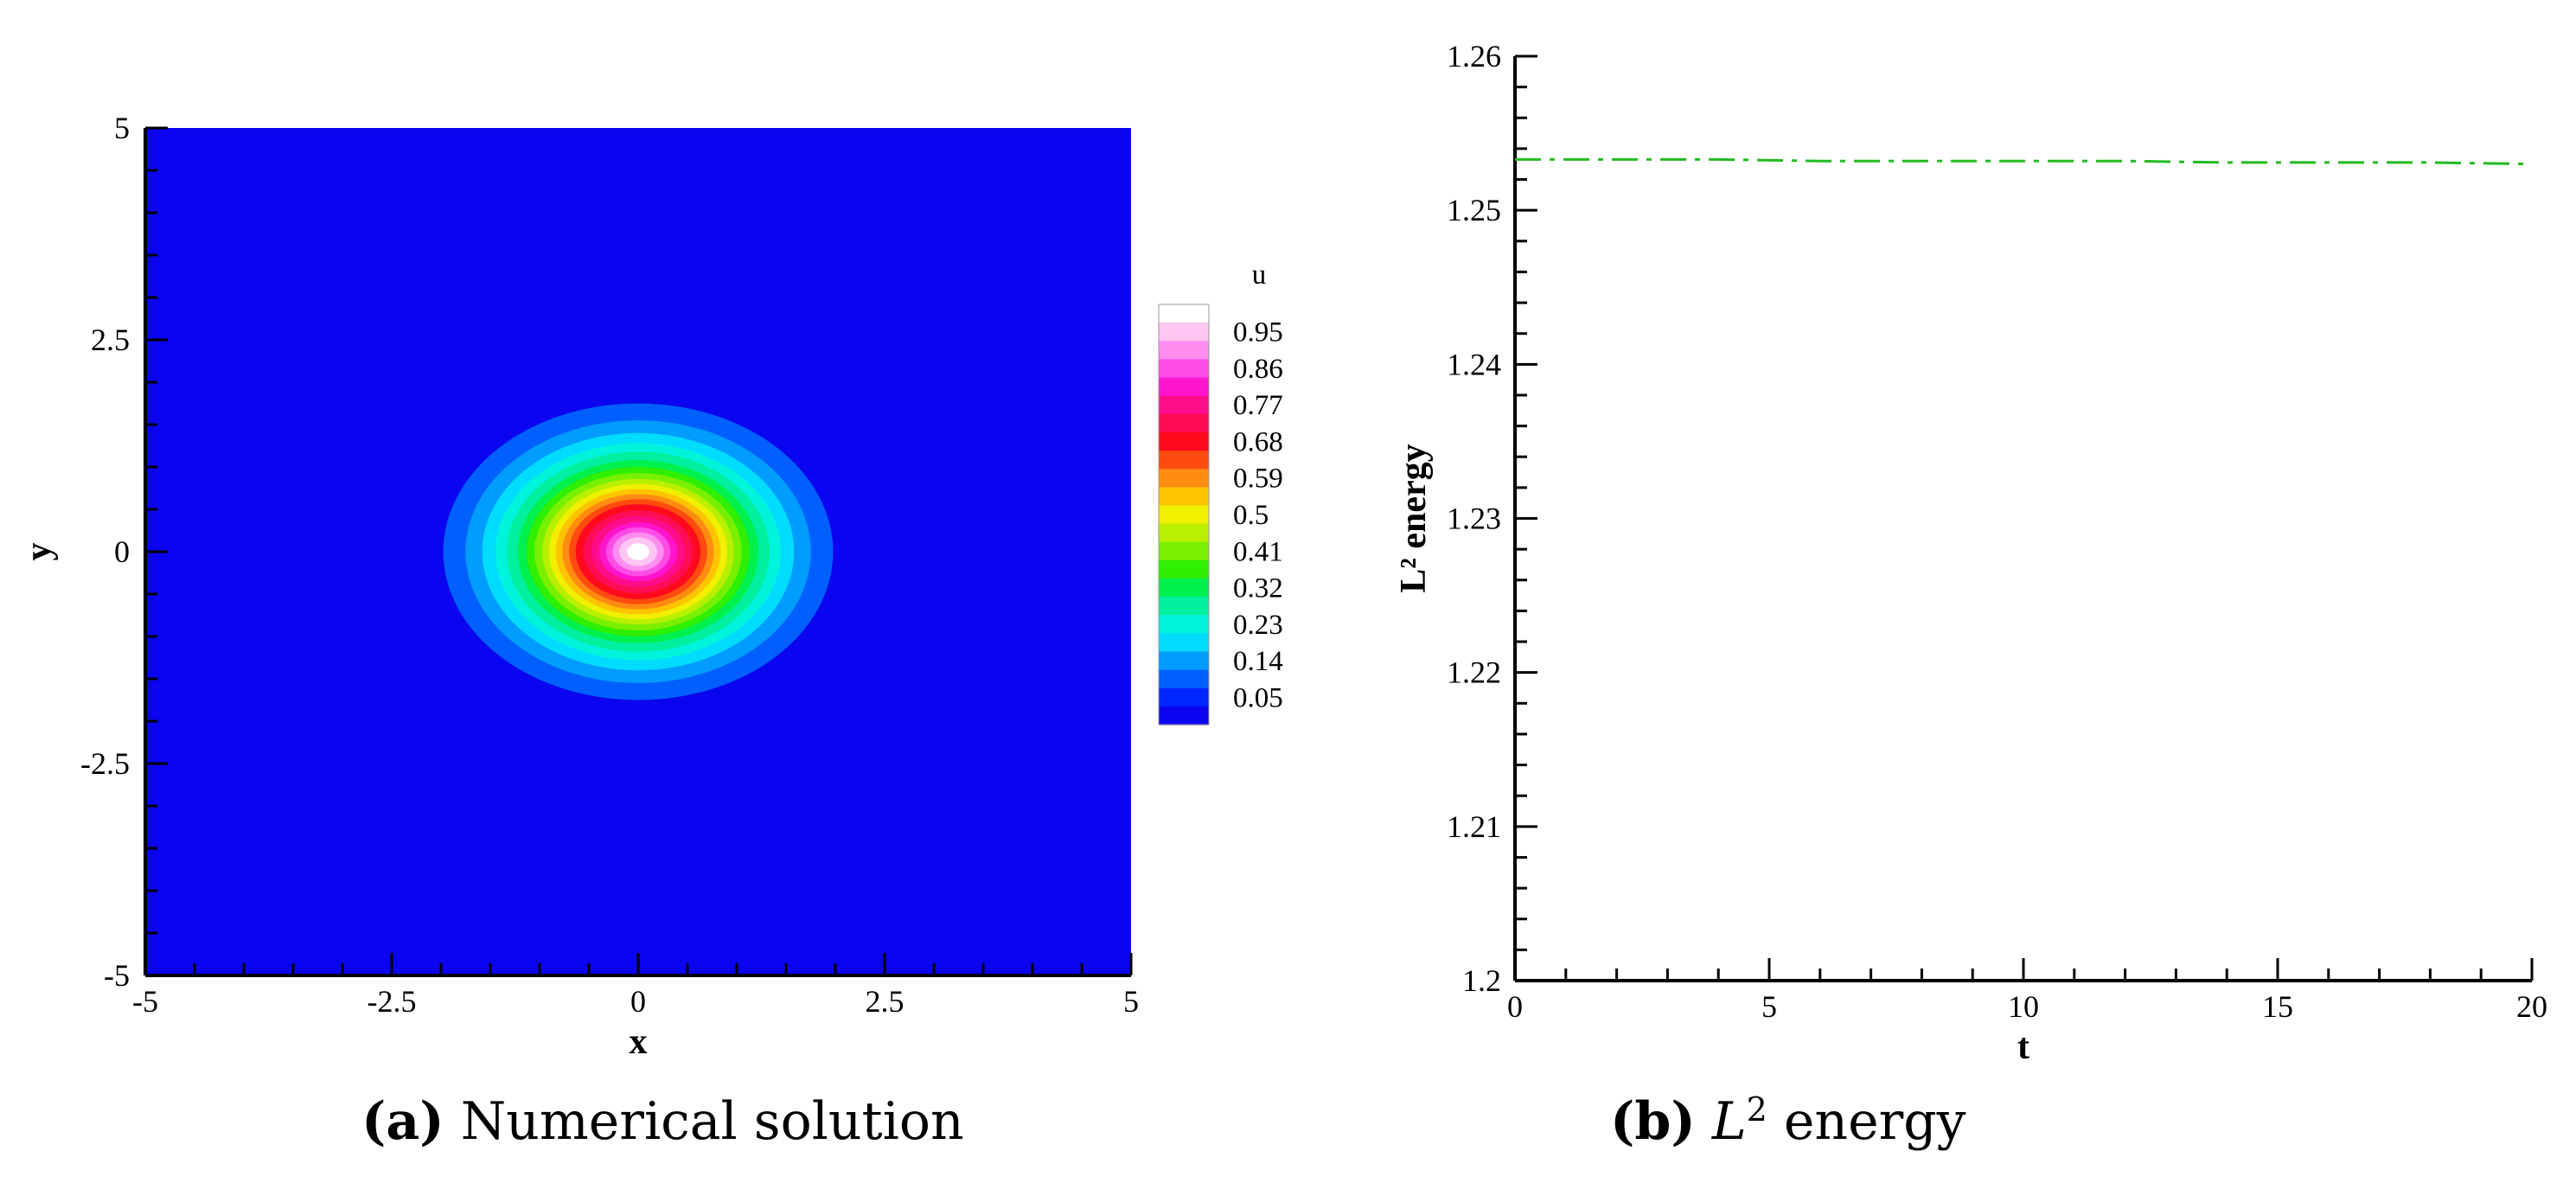 The height and width of the screenshot is (1202, 2576). I want to click on energy-series, so click(2024, 162).